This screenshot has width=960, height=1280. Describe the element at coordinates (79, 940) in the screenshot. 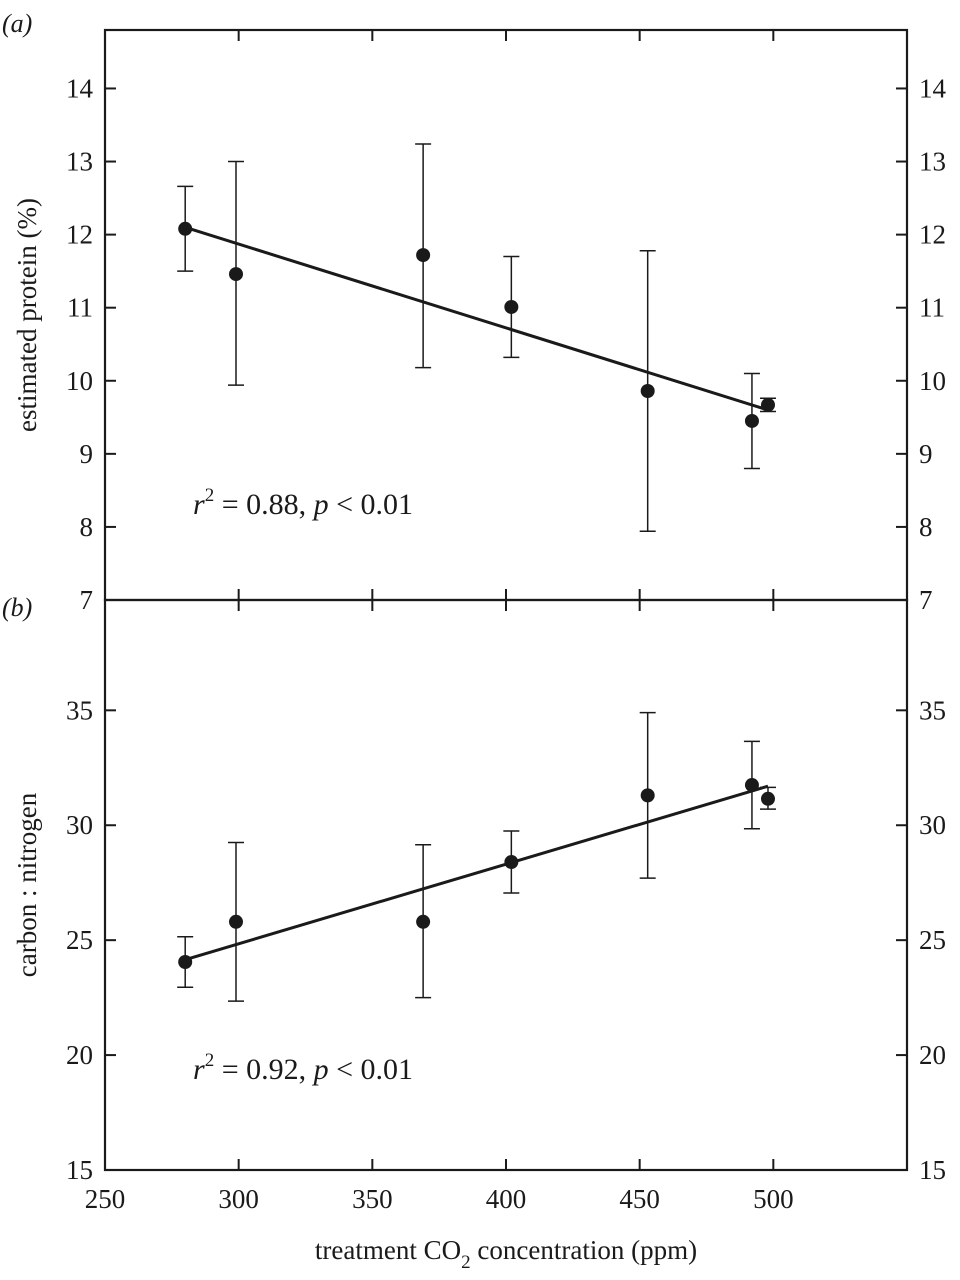

I see `panel-b-y-tick-label-left: 25` at that location.